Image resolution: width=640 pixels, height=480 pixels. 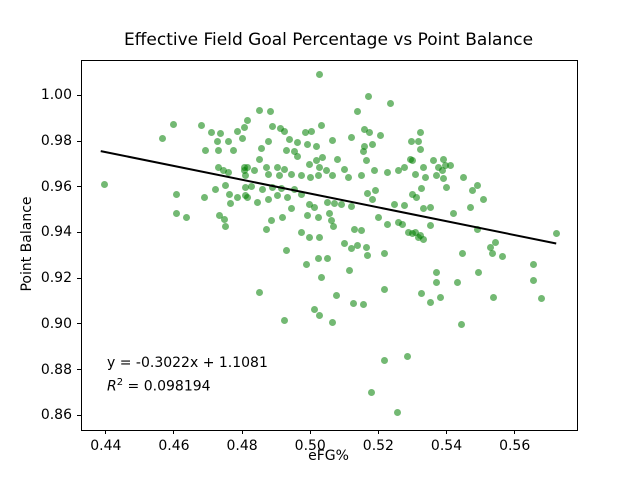 I want to click on x-tick-label: 0.52, so click(x=378, y=446).